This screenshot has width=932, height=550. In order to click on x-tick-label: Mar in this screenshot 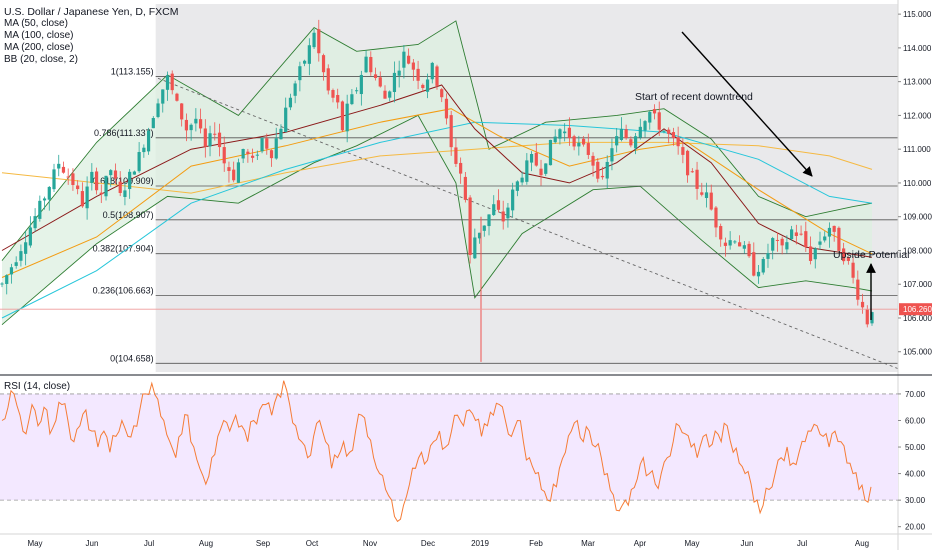, I will do `click(588, 543)`.